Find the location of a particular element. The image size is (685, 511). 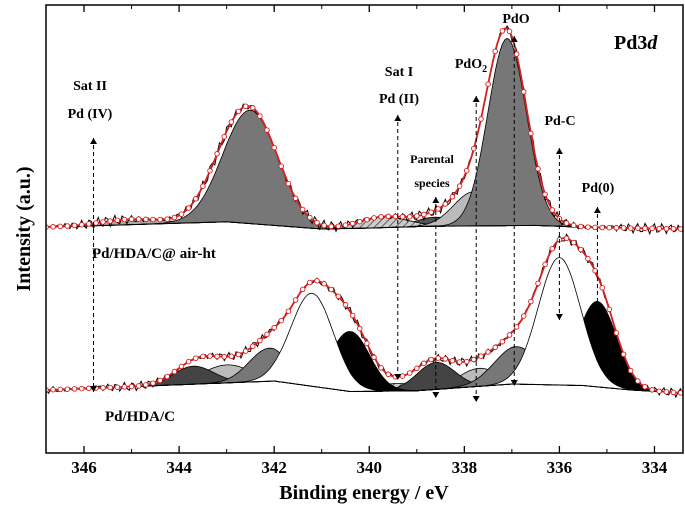

x-tick-label: 340 is located at coordinates (370, 467).